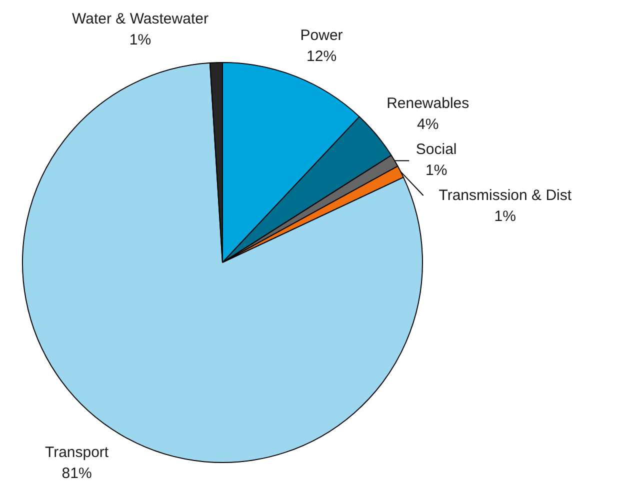 The width and height of the screenshot is (630, 503). I want to click on slice-label: Social, so click(436, 149).